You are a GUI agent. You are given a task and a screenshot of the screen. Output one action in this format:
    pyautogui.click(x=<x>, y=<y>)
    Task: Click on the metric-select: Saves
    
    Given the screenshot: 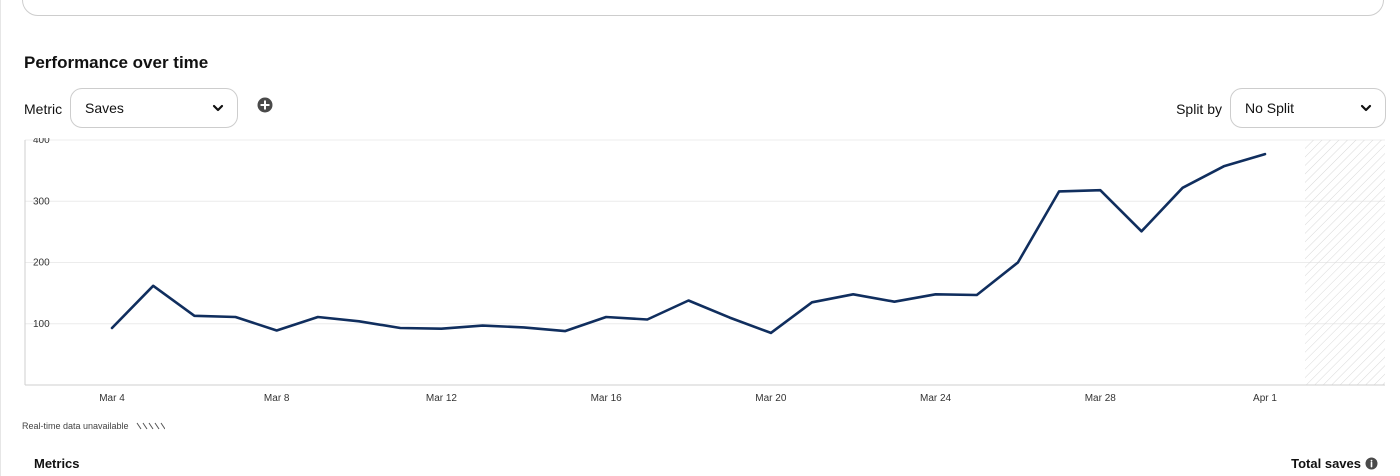 What is the action you would take?
    pyautogui.click(x=154, y=108)
    